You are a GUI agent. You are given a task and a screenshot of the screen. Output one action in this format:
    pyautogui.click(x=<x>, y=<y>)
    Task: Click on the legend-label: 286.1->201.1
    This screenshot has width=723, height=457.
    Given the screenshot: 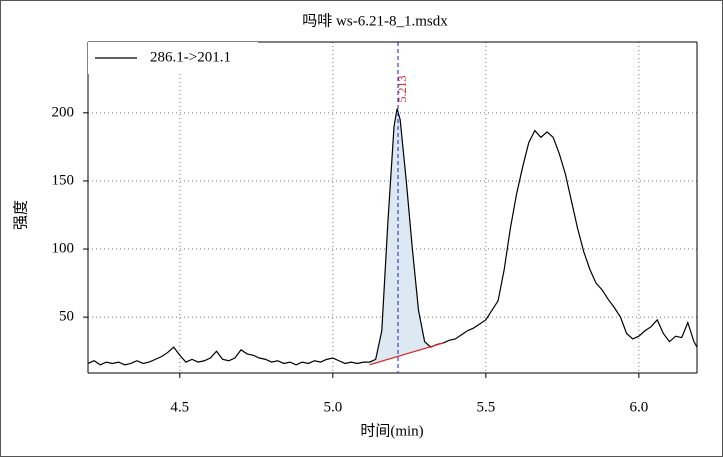 What is the action you would take?
    pyautogui.click(x=190, y=57)
    